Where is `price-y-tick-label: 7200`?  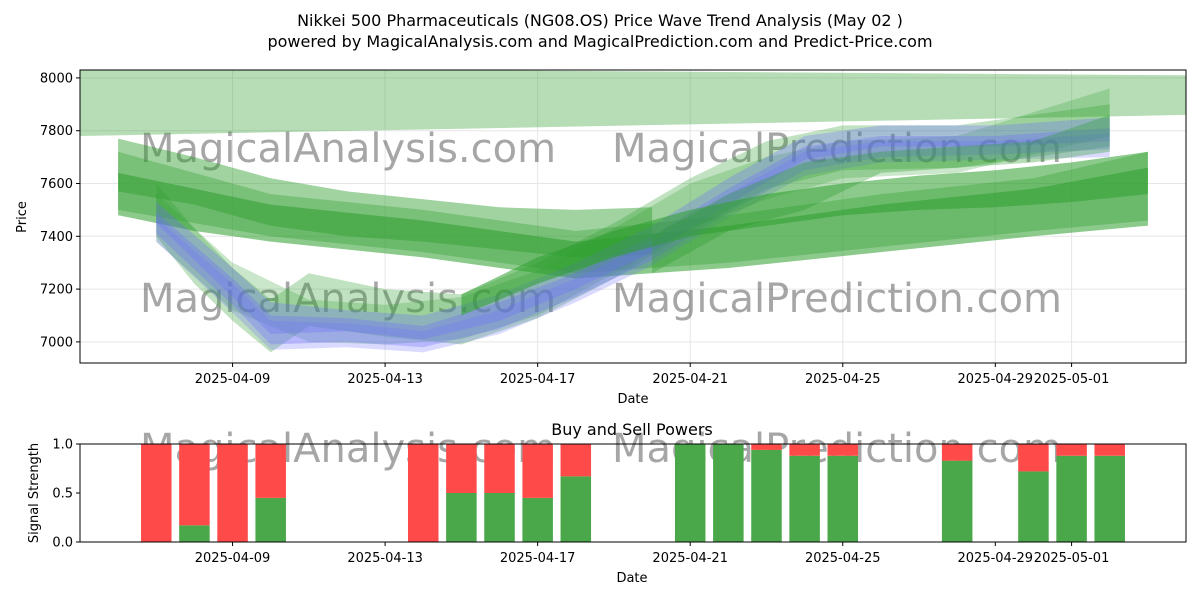
price-y-tick-label: 7200 is located at coordinates (56, 290).